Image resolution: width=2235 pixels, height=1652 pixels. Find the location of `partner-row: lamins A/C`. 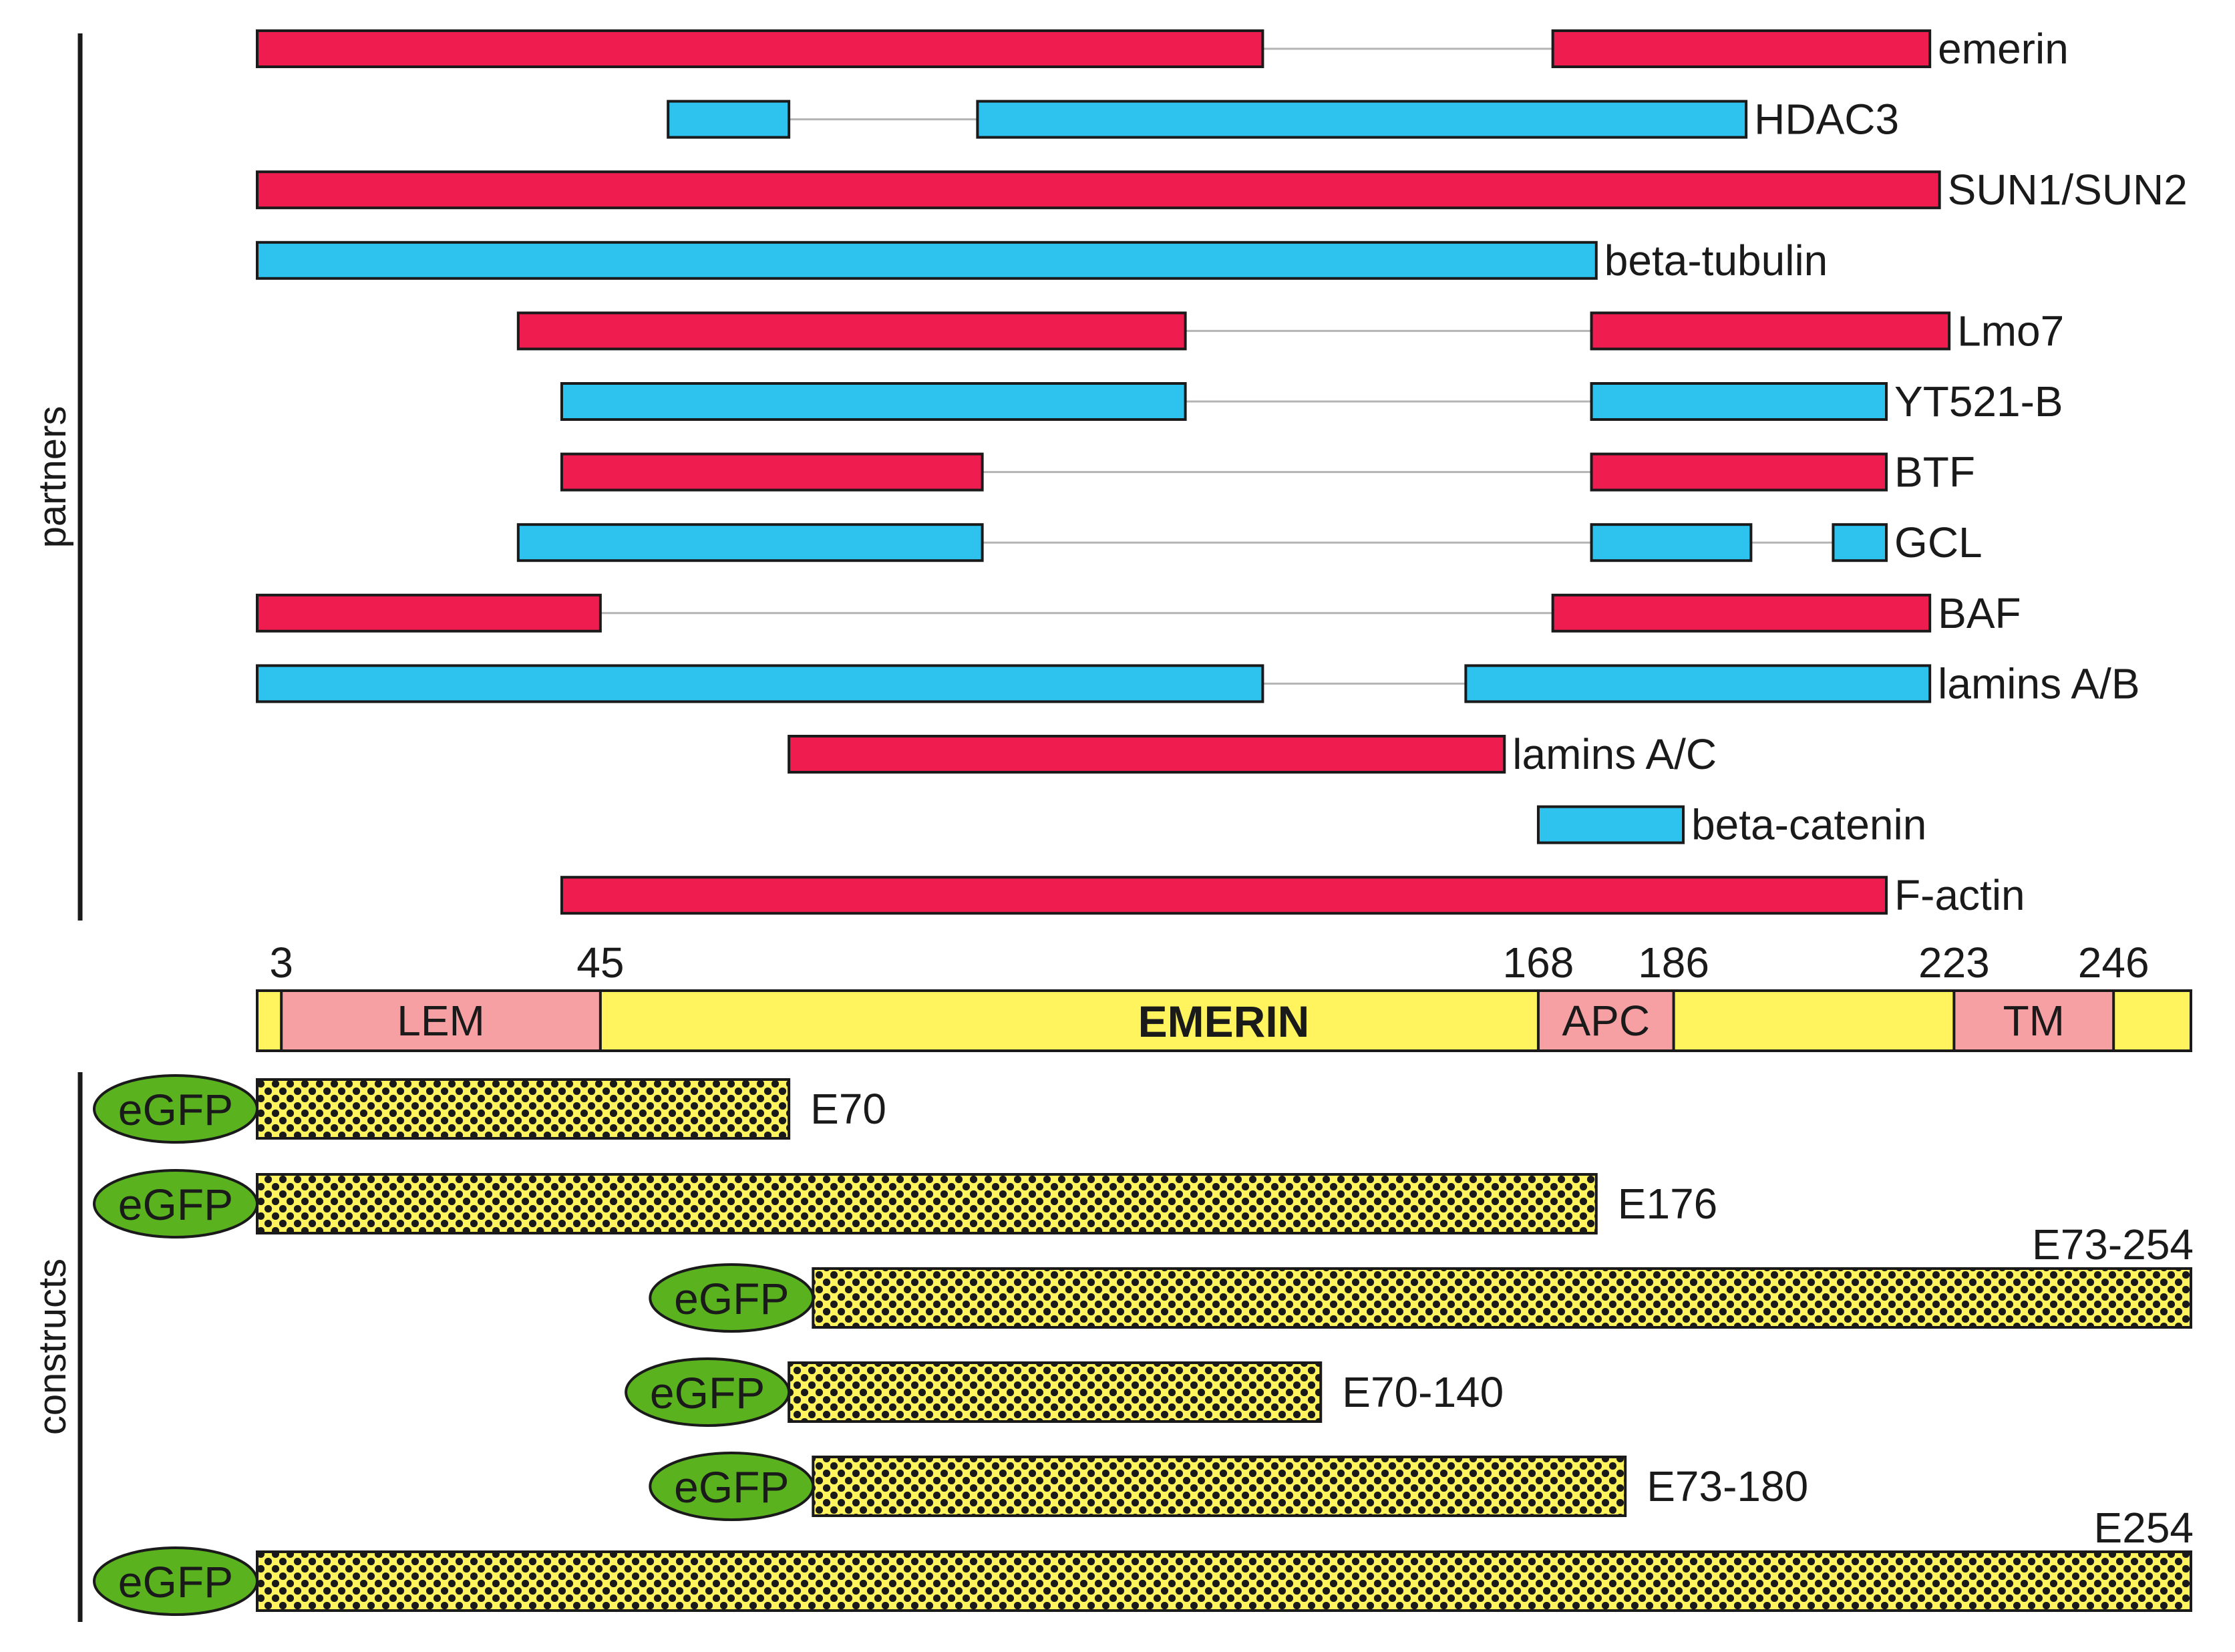

partner-row: lamins A/C is located at coordinates (1252, 754).